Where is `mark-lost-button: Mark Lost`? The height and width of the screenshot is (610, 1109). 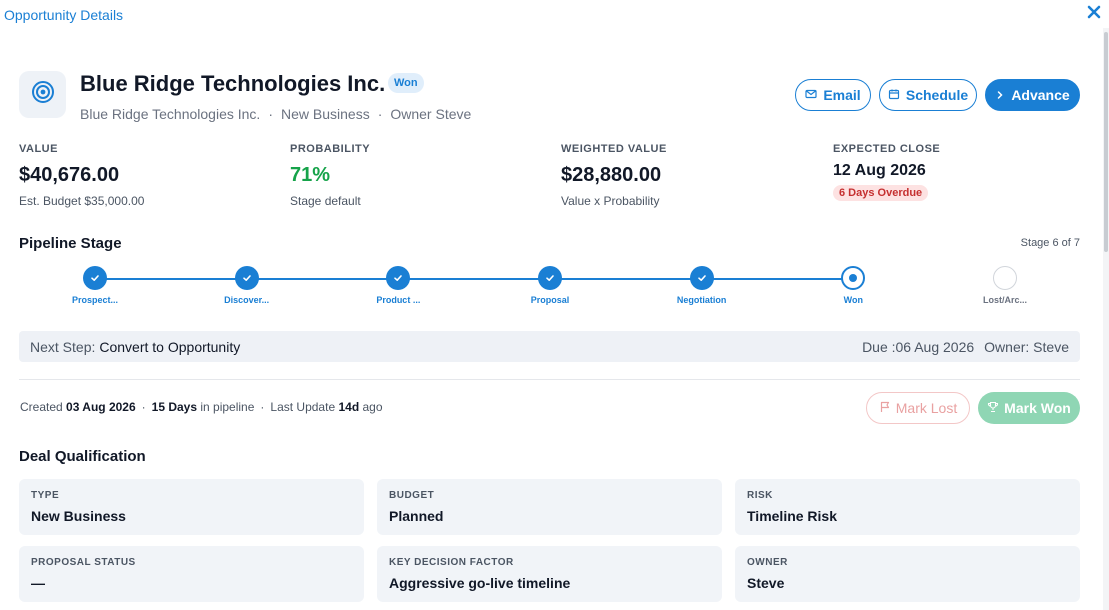 mark-lost-button: Mark Lost is located at coordinates (918, 408).